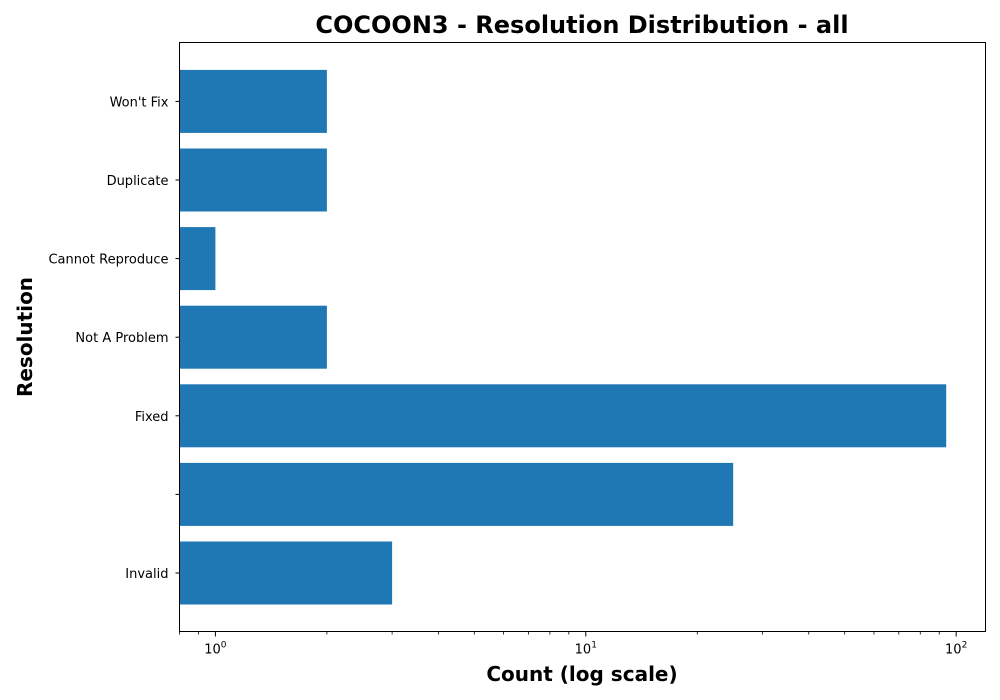 The image size is (1000, 700). What do you see at coordinates (25, 337) in the screenshot?
I see `y-axis-title: Resolution` at bounding box center [25, 337].